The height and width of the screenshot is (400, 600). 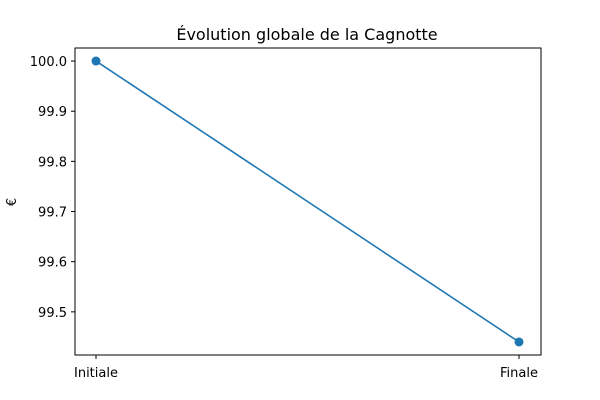 I want to click on x-axis-ticks: Initiale Finale, so click(x=306, y=368).